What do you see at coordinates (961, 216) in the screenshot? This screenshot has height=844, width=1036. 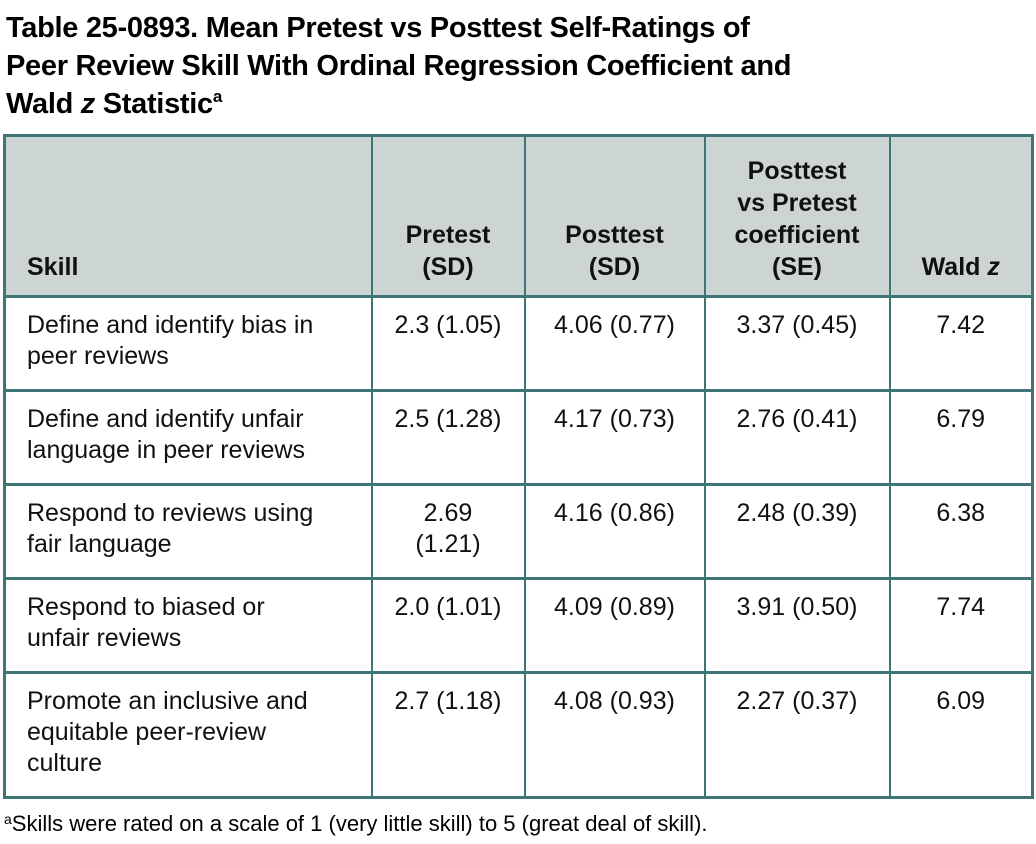 I see `header-wald-z: Wald z` at bounding box center [961, 216].